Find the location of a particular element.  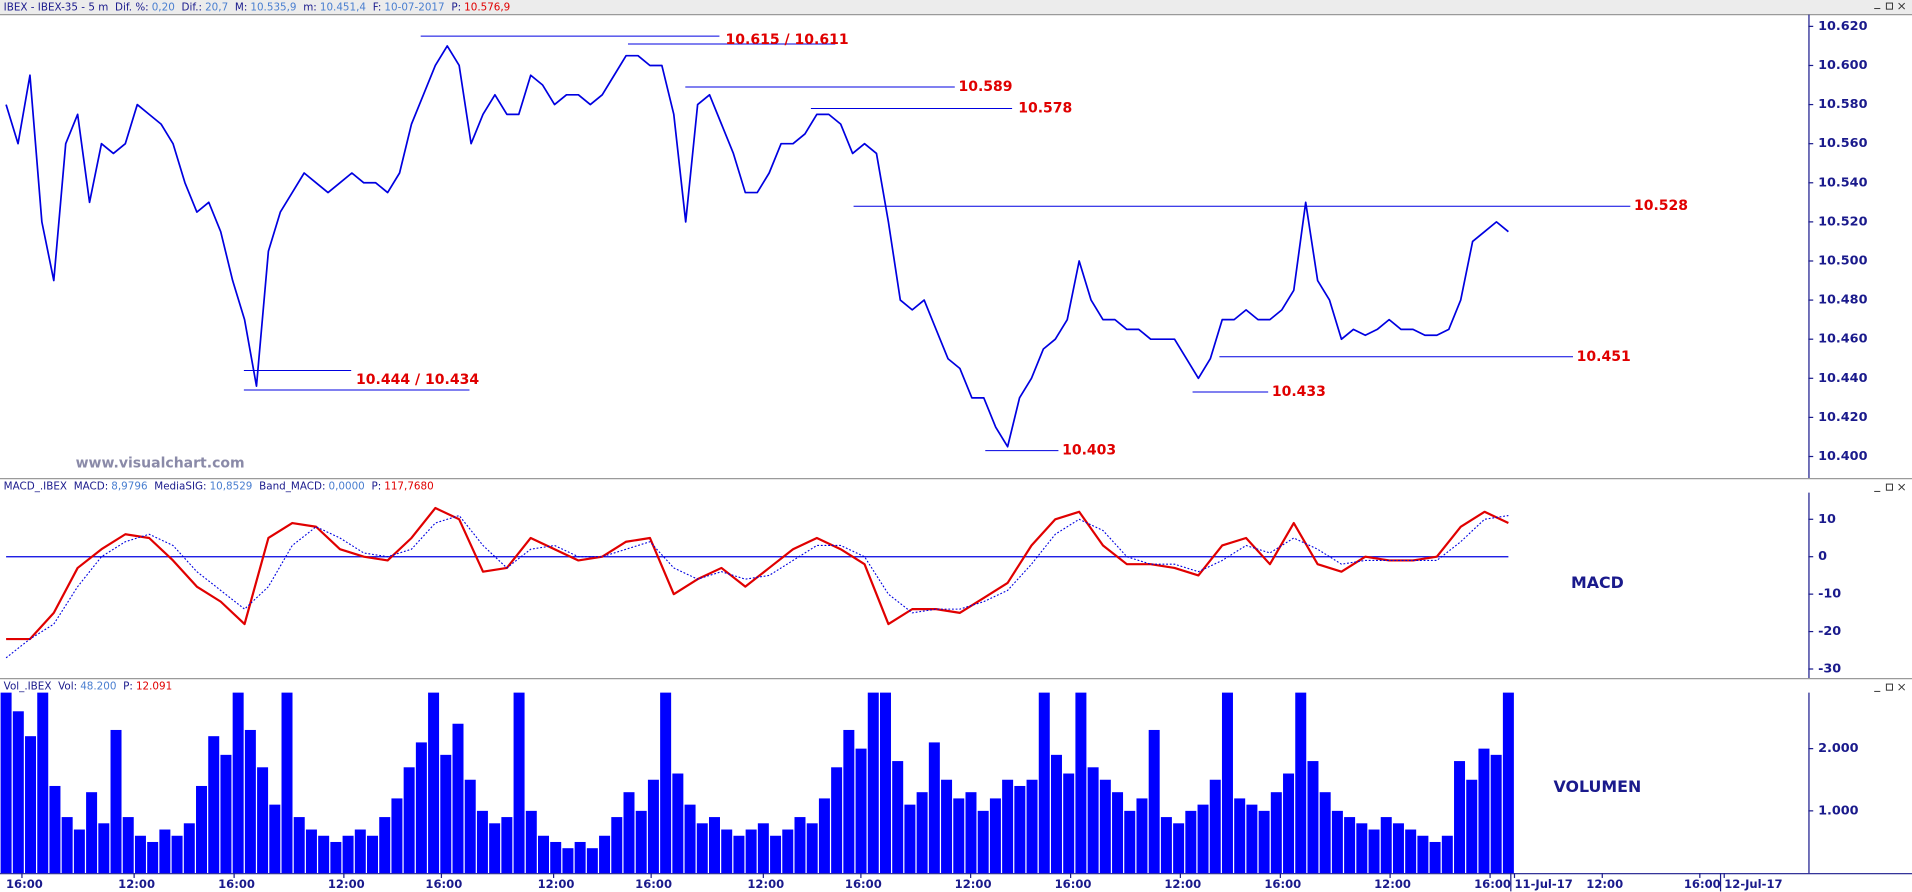

level-label: 10.451 is located at coordinates (1604, 357).